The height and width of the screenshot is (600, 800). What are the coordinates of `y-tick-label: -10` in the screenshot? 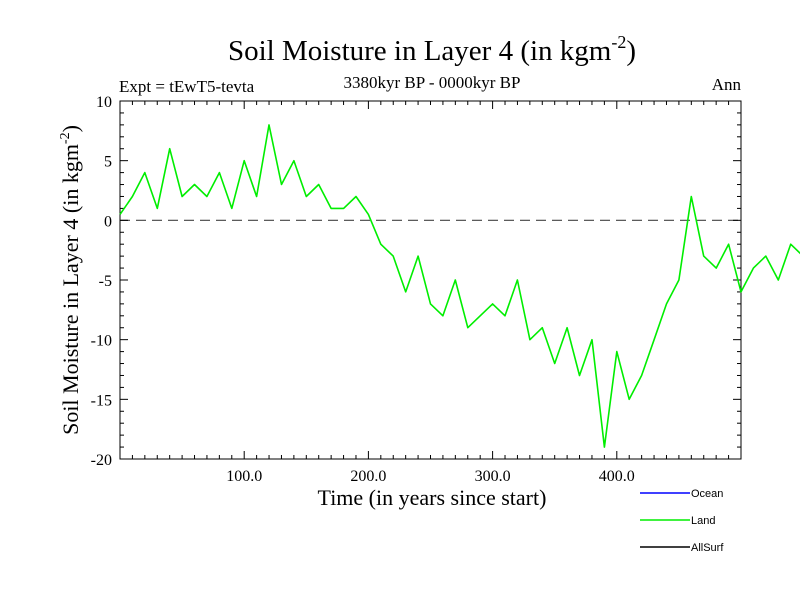 It's located at (101, 341).